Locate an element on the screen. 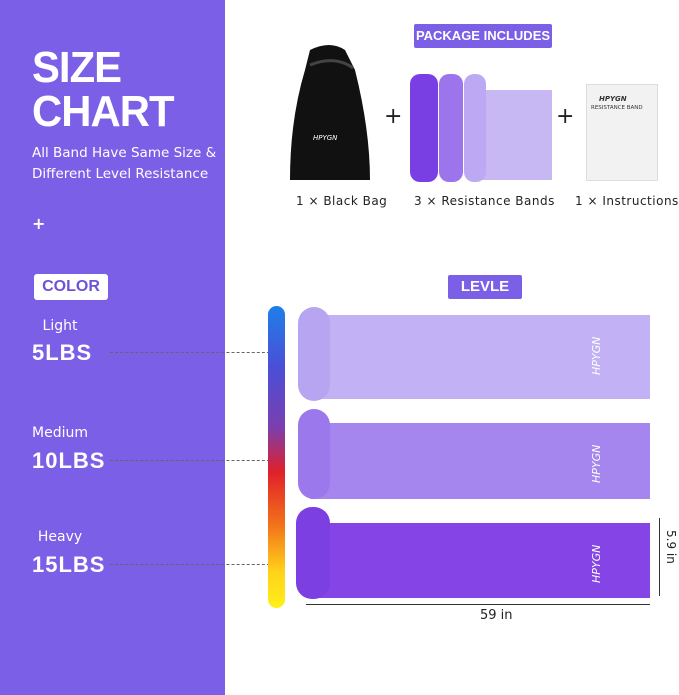  level-weight-medium: 10LBS is located at coordinates (69, 460).